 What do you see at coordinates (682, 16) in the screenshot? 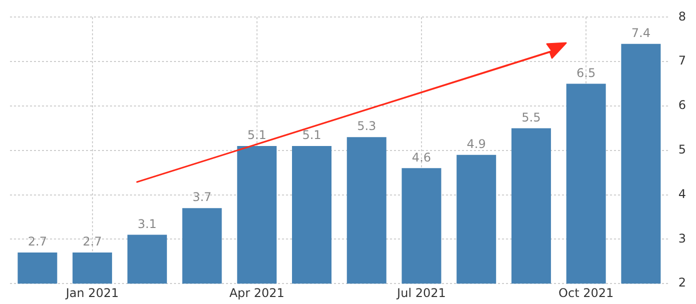
I see `y-tick-label: 8` at bounding box center [682, 16].